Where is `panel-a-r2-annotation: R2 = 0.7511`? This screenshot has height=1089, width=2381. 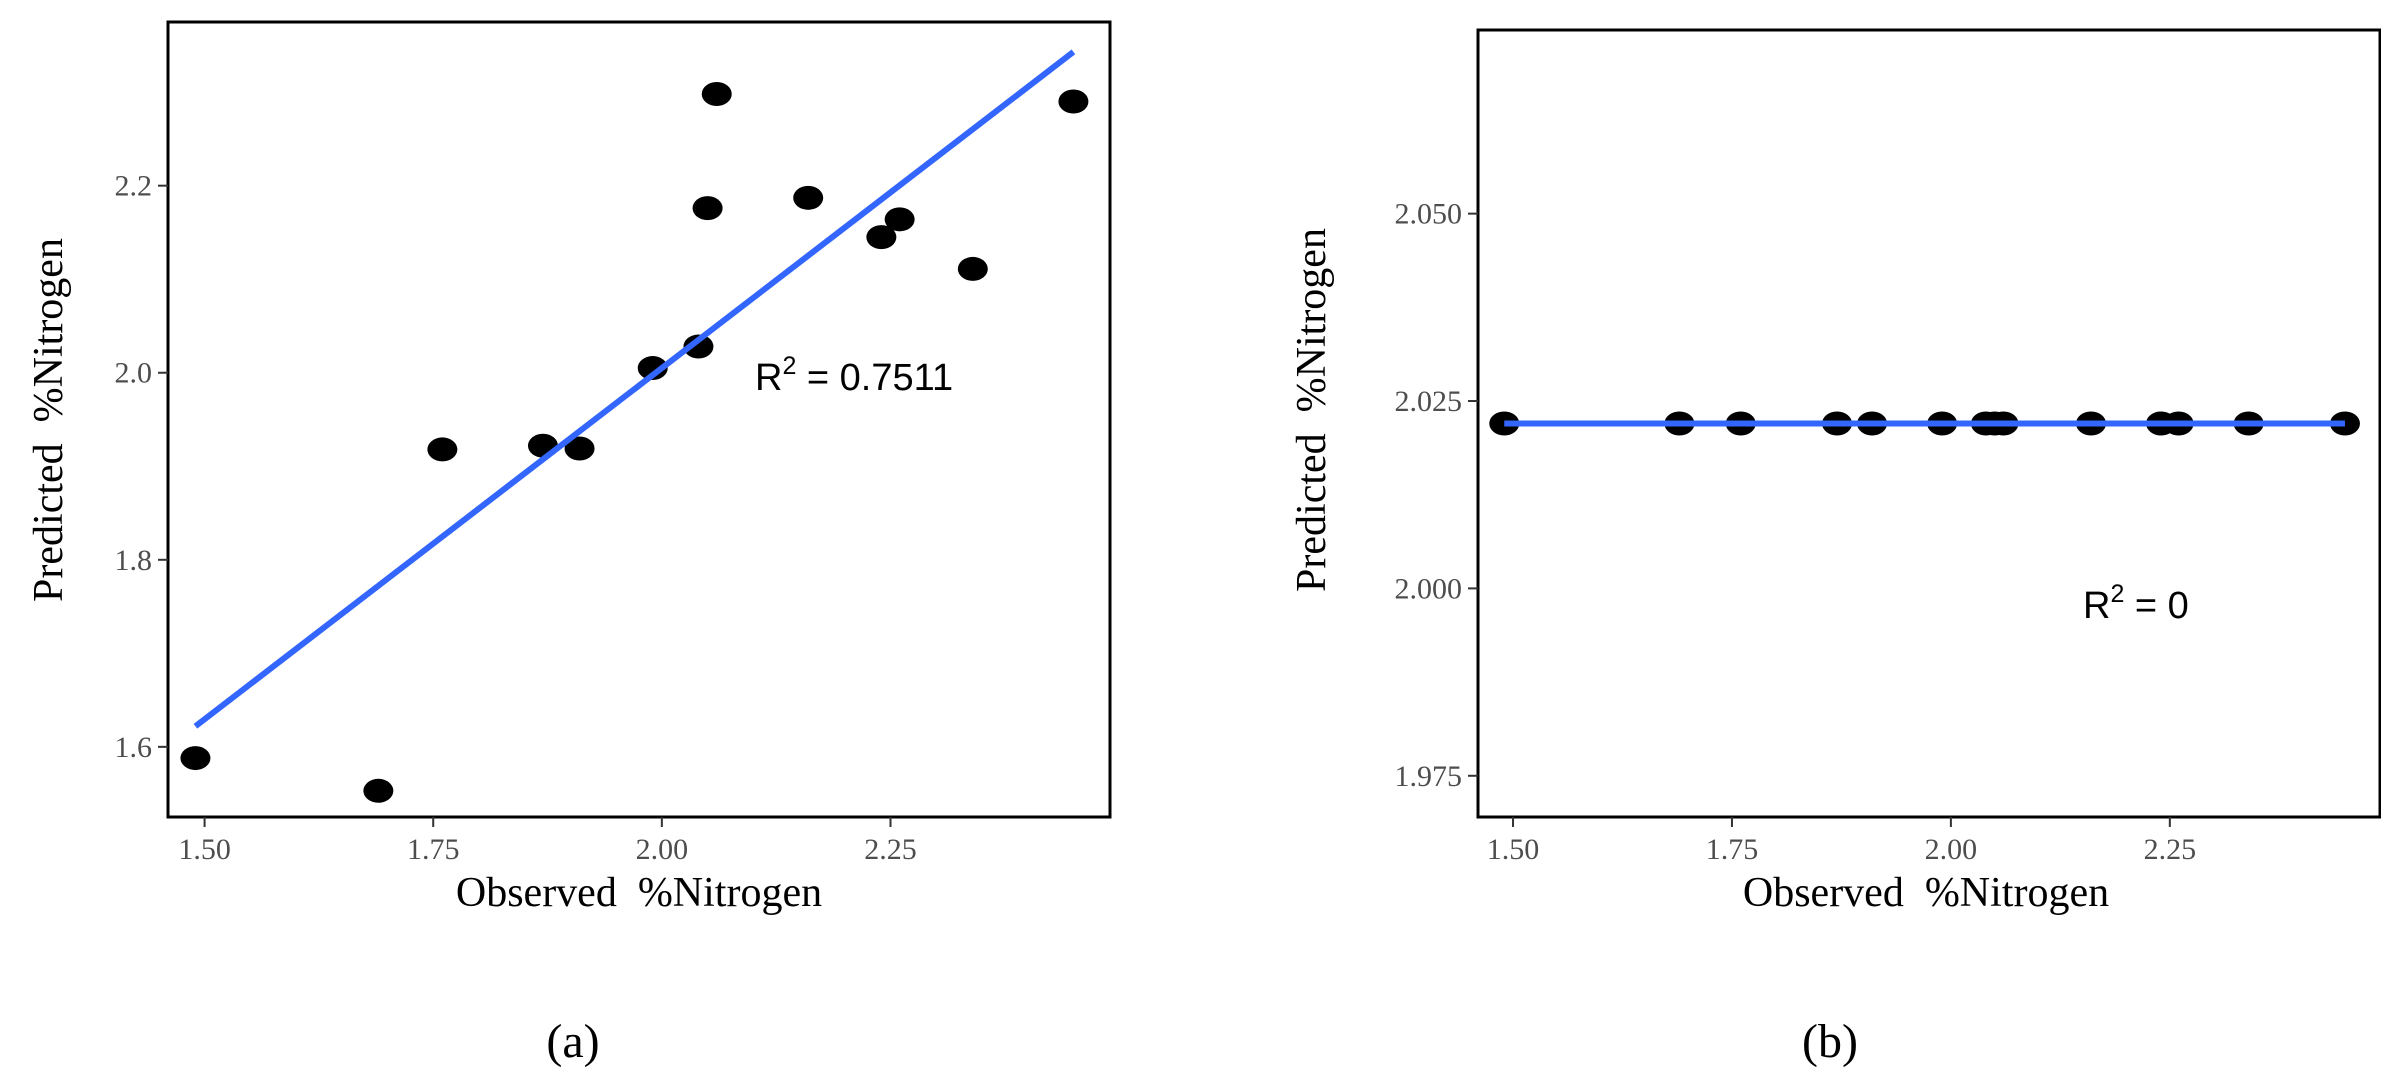 panel-a-r2-annotation: R2 = 0.7511 is located at coordinates (854, 375).